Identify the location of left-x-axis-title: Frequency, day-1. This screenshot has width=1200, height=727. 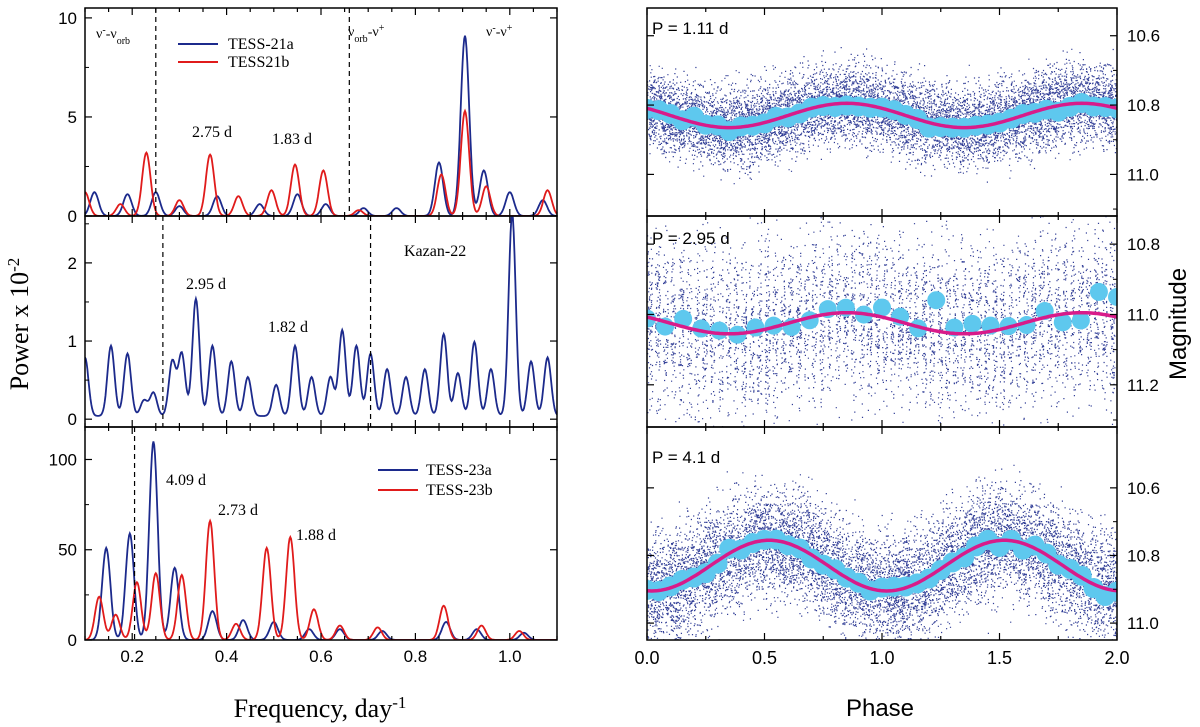
(320, 708).